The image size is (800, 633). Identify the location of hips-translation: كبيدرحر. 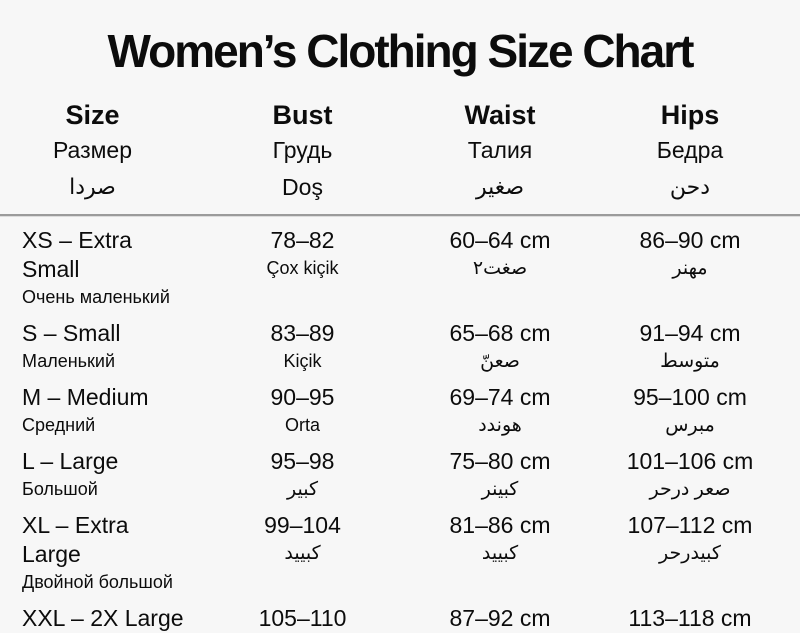
(690, 553).